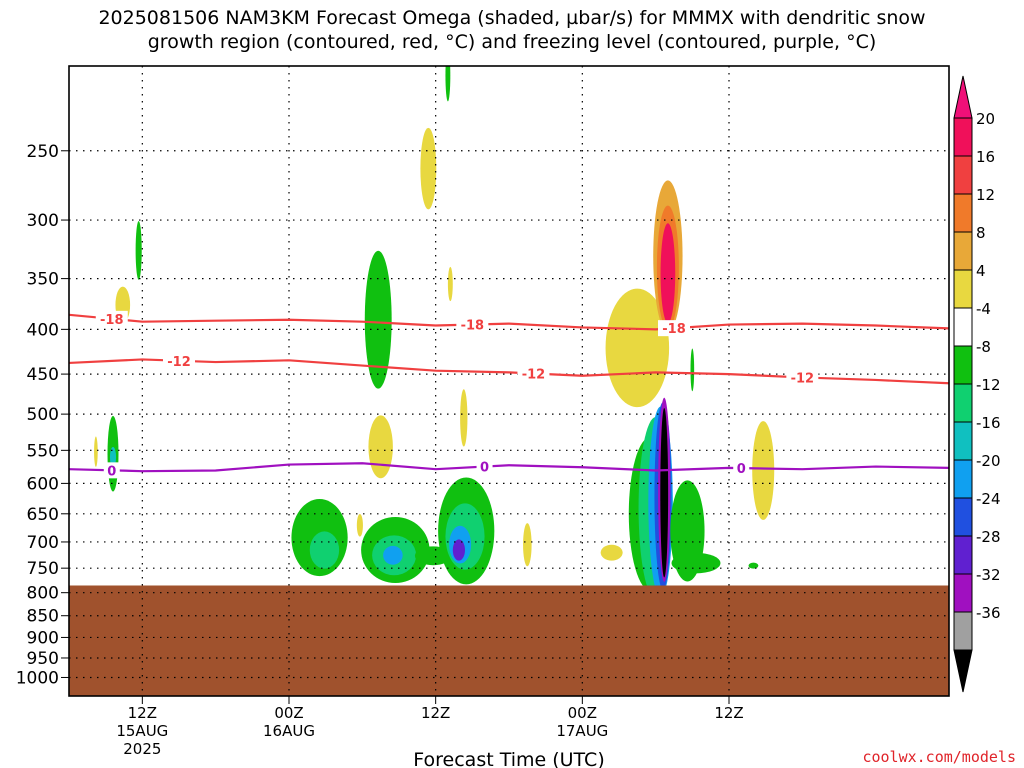 This screenshot has height=768, width=1024. What do you see at coordinates (289, 731) in the screenshot?
I see `x-tick-date: 16AUG` at bounding box center [289, 731].